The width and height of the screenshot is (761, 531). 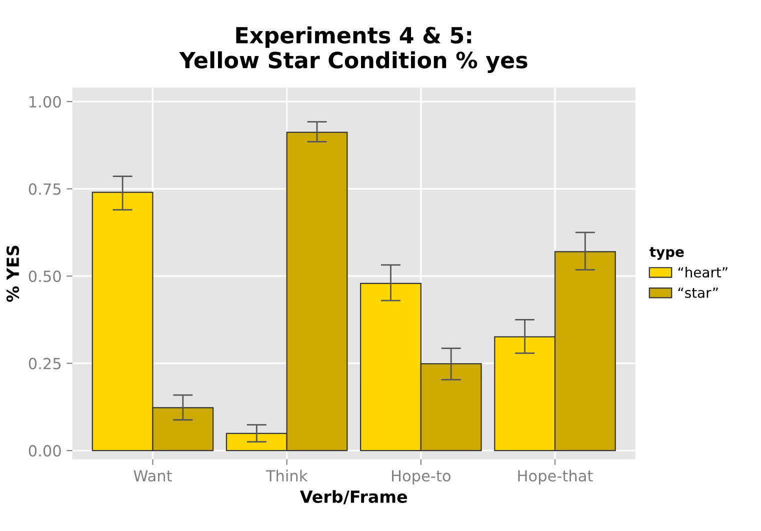 I want to click on x-tick-label: Hope-that, so click(x=555, y=477).